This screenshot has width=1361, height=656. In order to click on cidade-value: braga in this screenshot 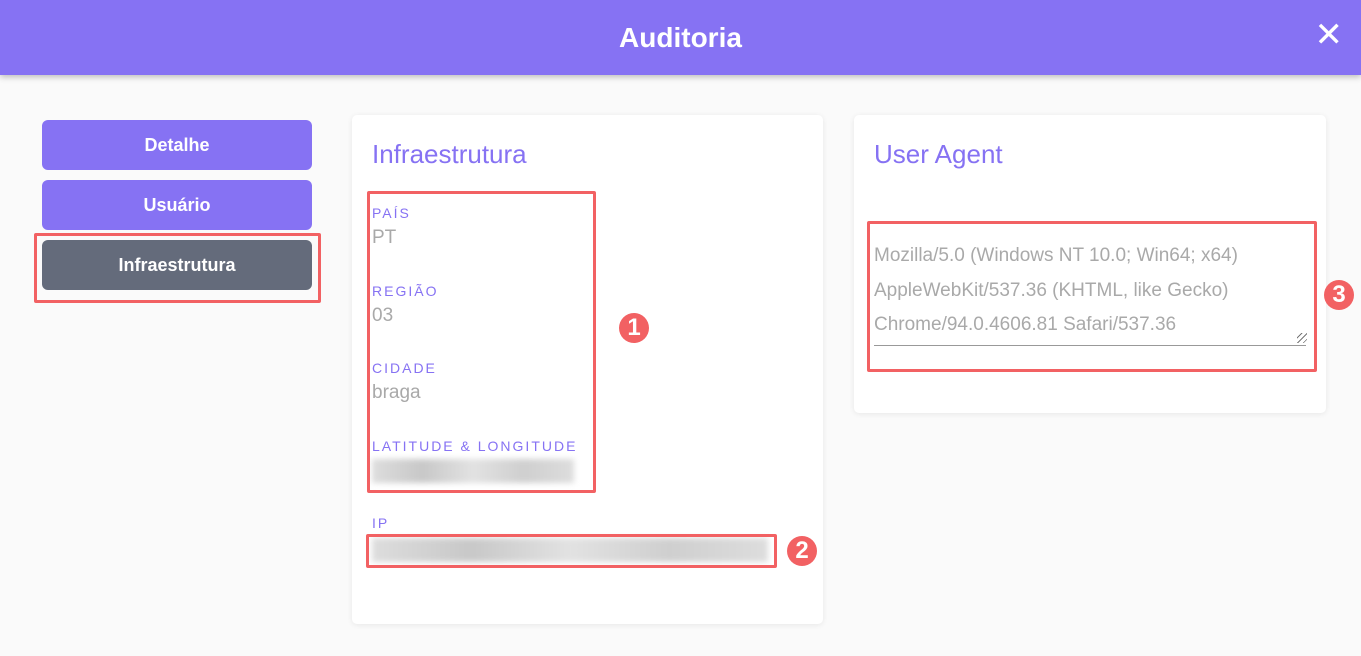, I will do `click(396, 392)`.